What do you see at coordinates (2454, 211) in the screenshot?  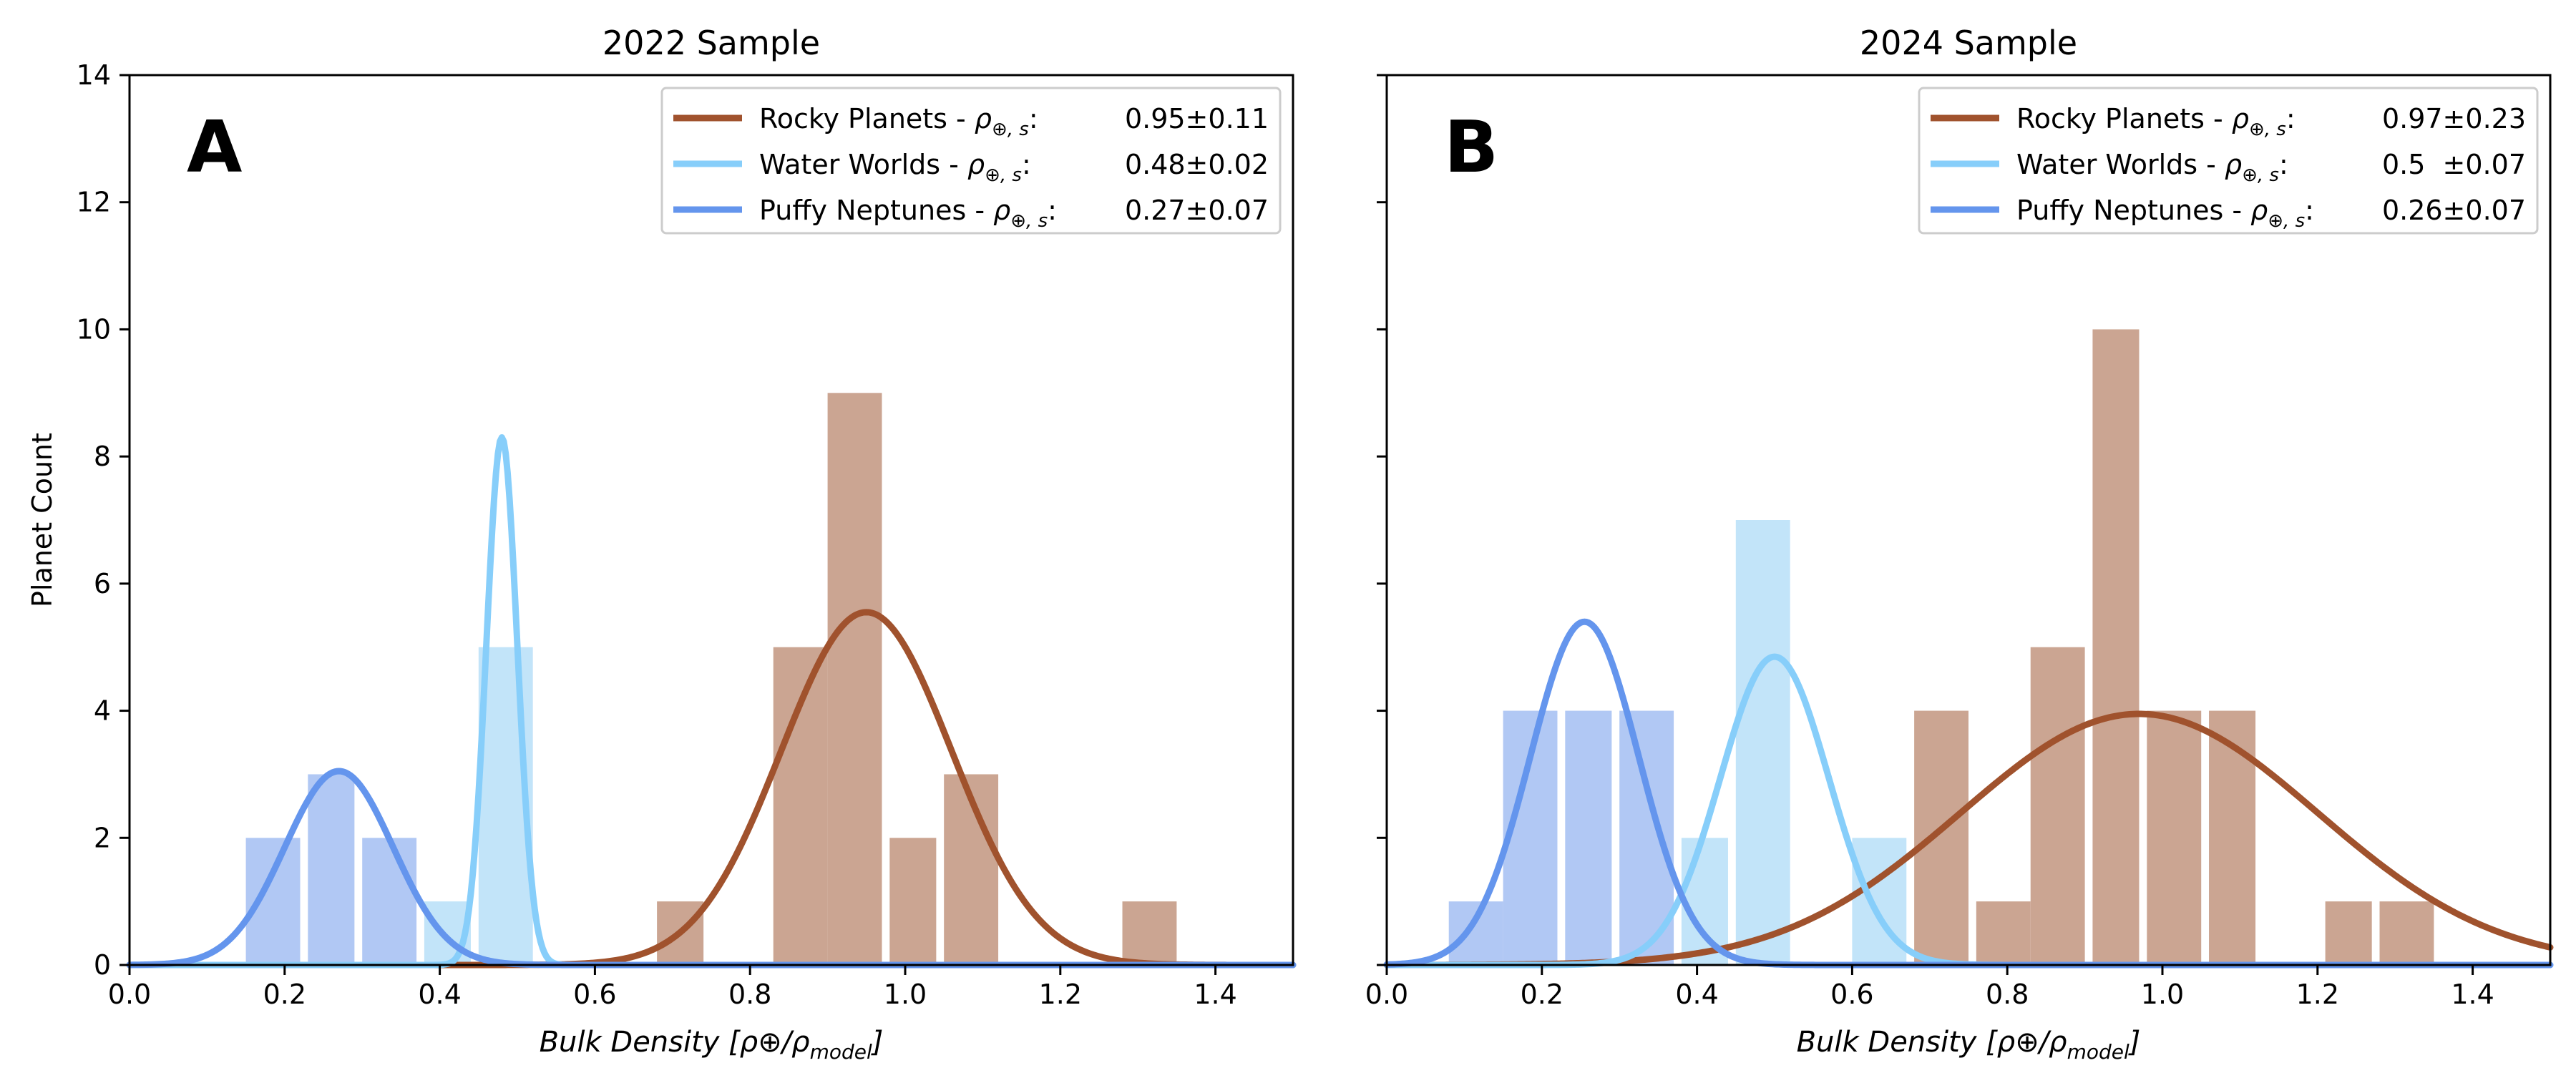 I see `legend-value-puffy: 0.26±0.07` at bounding box center [2454, 211].